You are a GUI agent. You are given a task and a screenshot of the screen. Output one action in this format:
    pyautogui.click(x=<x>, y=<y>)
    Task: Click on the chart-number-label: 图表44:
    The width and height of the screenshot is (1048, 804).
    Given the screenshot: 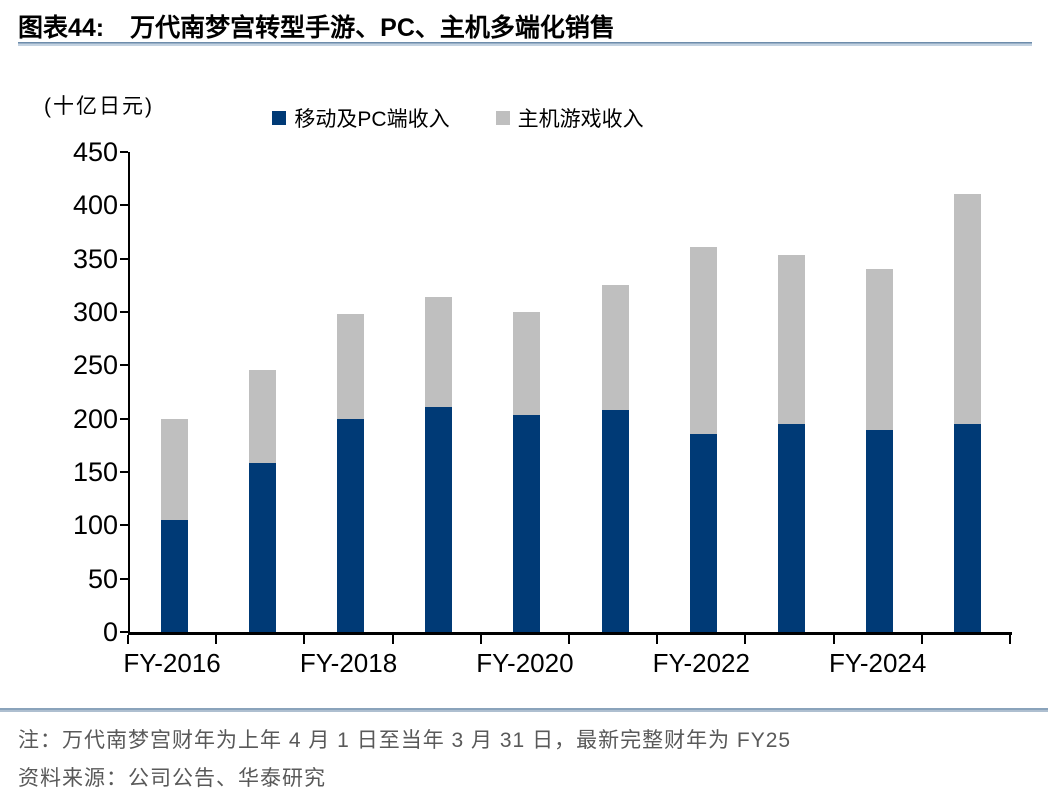 What is the action you would take?
    pyautogui.click(x=61, y=28)
    